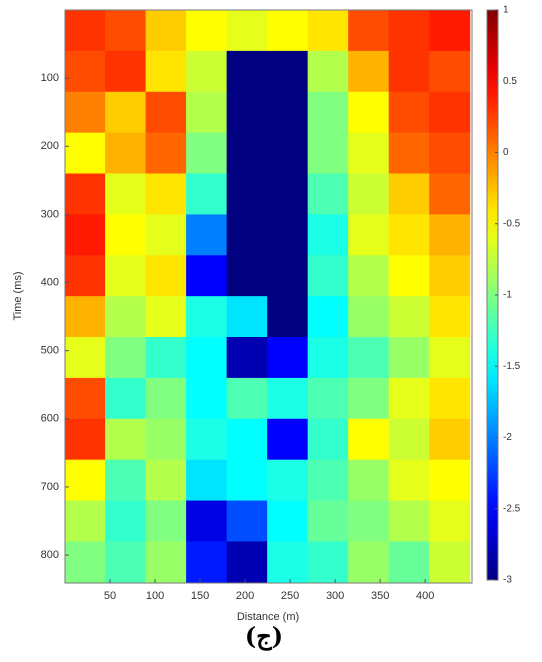 Image resolution: width=542 pixels, height=662 pixels. Describe the element at coordinates (110, 596) in the screenshot. I see `x-tick-label: 50` at that location.